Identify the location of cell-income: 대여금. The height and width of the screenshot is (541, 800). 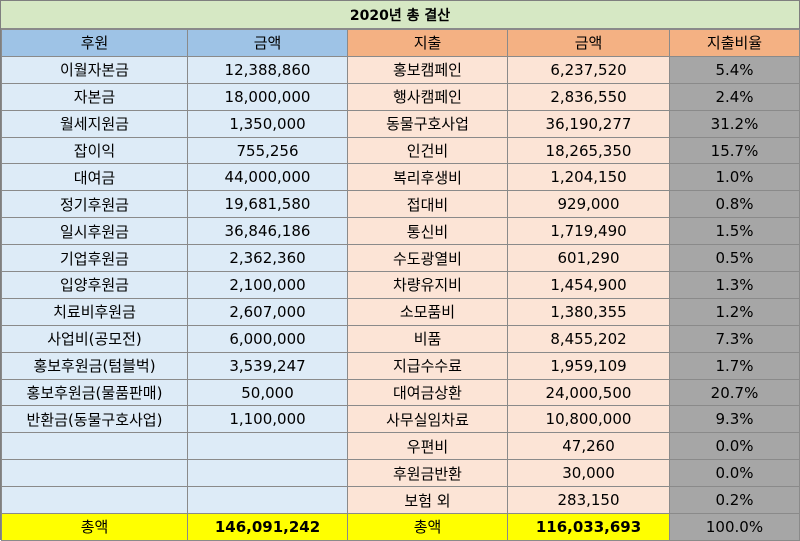
(94, 177).